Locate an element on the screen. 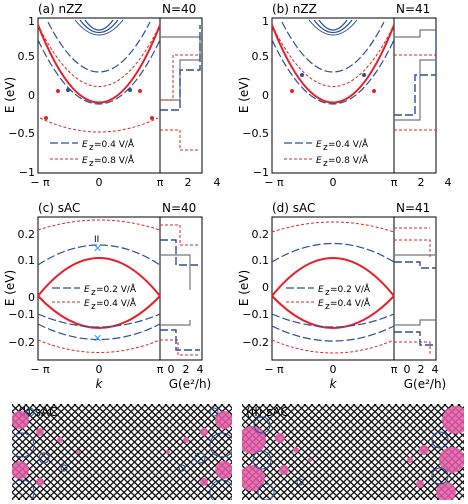 The image size is (468, 504). y-tick: 0.5 is located at coordinates (261, 56).